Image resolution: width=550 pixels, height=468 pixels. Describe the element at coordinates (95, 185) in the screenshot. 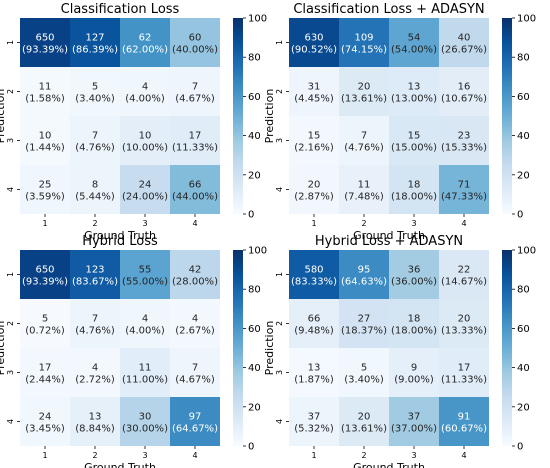

I see `cell-count: 8` at that location.